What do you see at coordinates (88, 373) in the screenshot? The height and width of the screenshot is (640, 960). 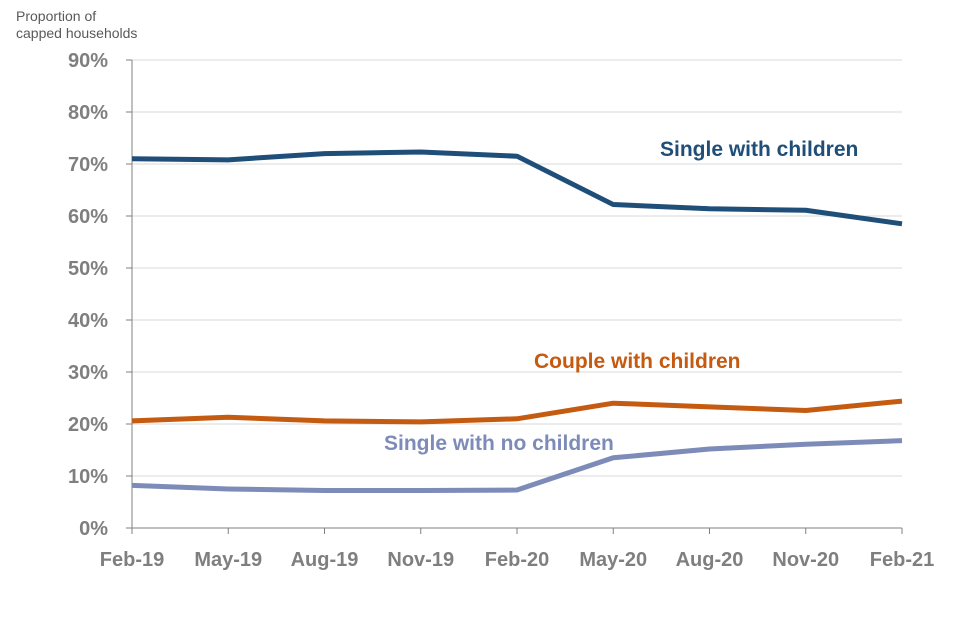 I see `y-tick-label: 30%` at bounding box center [88, 373].